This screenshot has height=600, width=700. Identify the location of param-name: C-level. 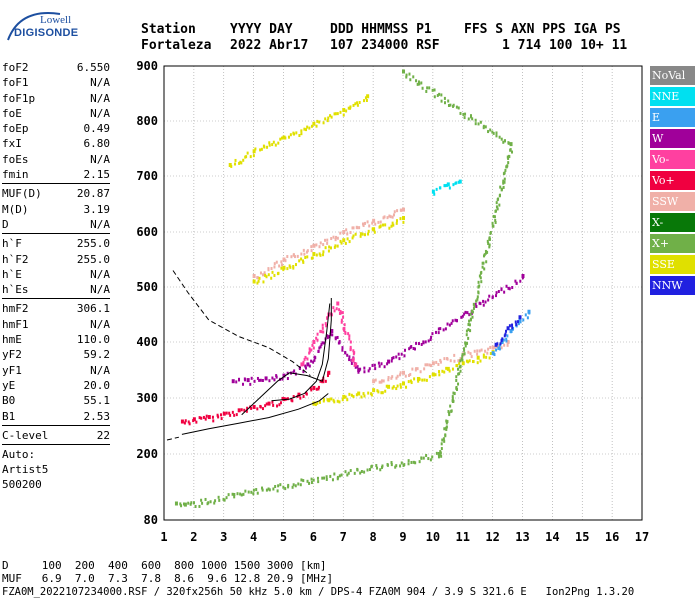
(25, 435).